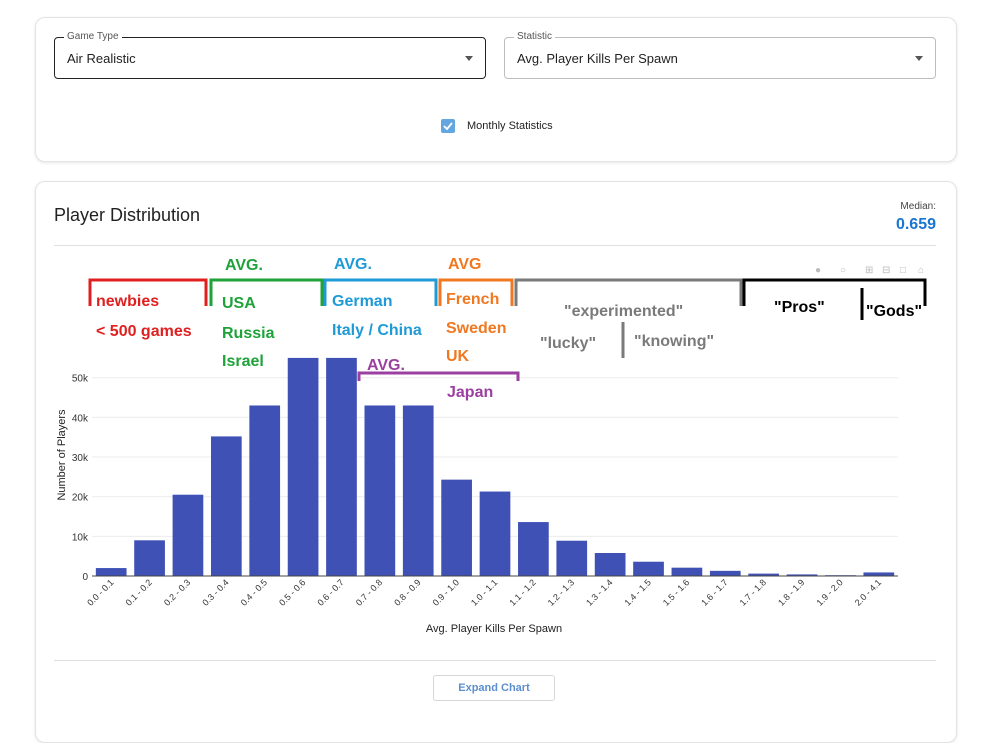  What do you see at coordinates (791, 592) in the screenshot?
I see `x-tick-label: 1.8 - 1.9` at bounding box center [791, 592].